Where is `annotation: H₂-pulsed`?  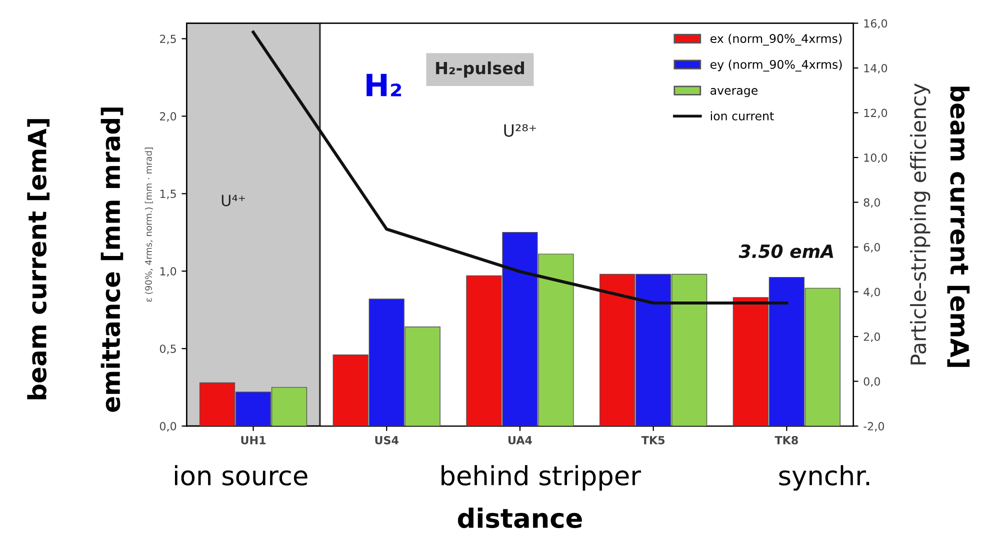
annotation: H₂-pulsed is located at coordinates (480, 69).